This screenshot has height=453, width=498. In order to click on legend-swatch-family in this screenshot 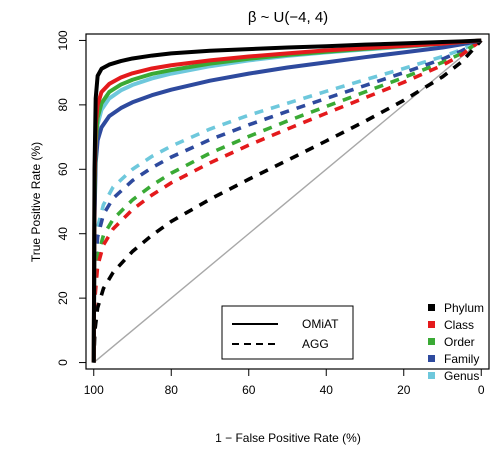, I will do `click(431, 358)`.